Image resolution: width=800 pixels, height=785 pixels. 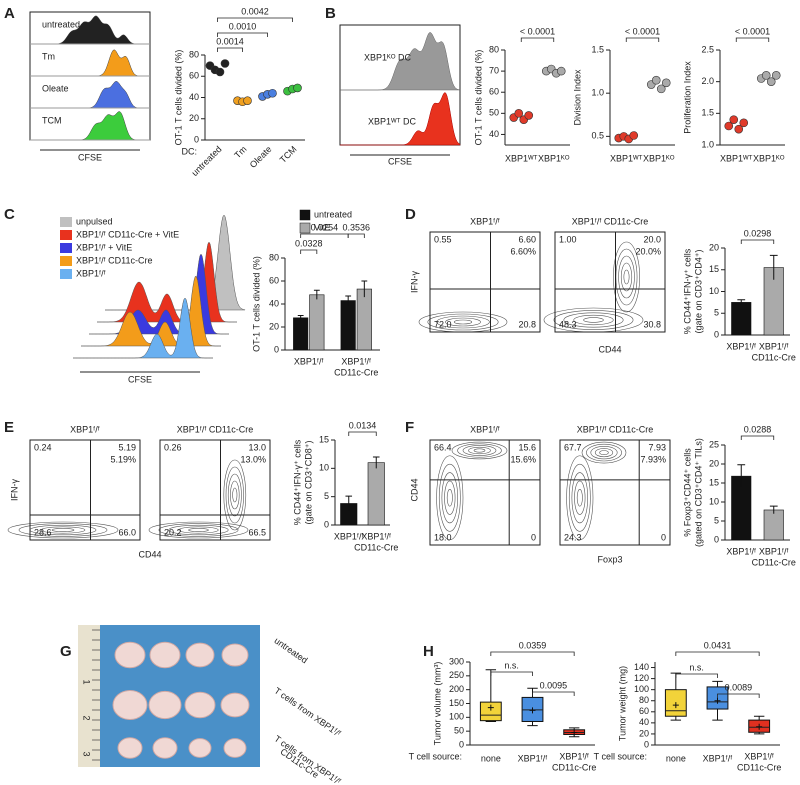 What do you see at coordinates (456, 675) in the screenshot?
I see `y-tick-label: 250` at bounding box center [456, 675].